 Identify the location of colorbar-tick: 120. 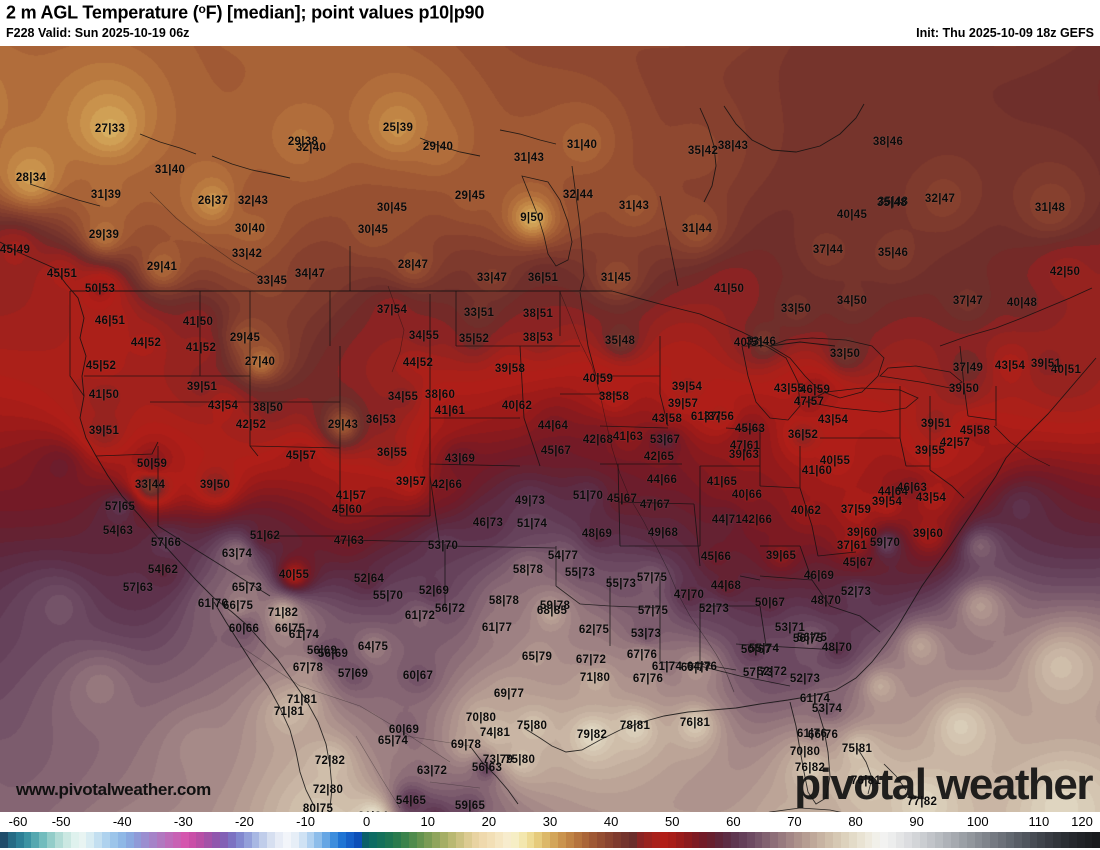
(1082, 821).